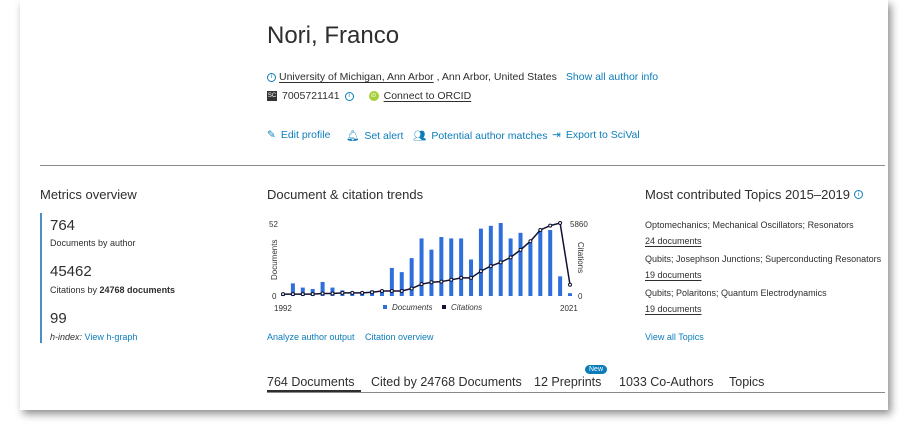  Describe the element at coordinates (576, 392) in the screenshot. I see `tabs-divider` at that location.